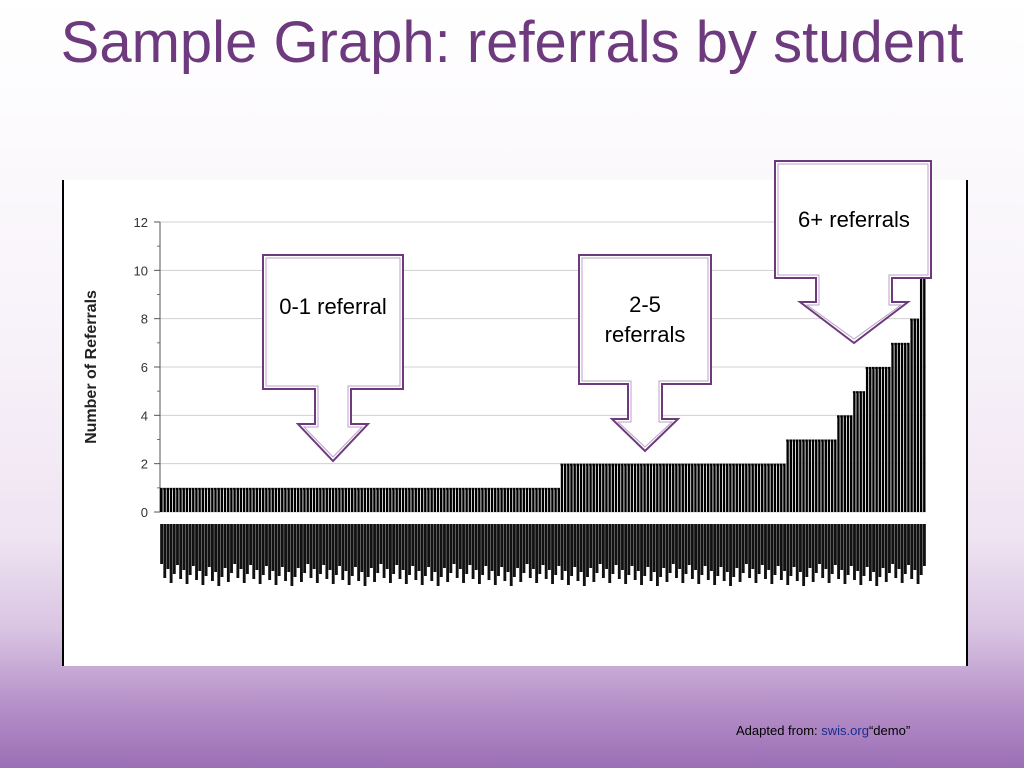 The image size is (1024, 768). I want to click on source-link: swis.org, so click(845, 730).